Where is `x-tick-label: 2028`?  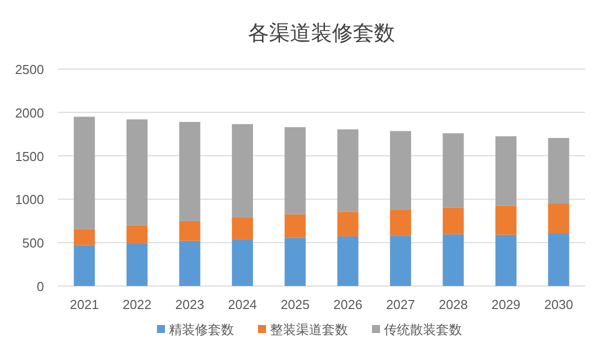
x-tick-label: 2028 is located at coordinates (453, 304).